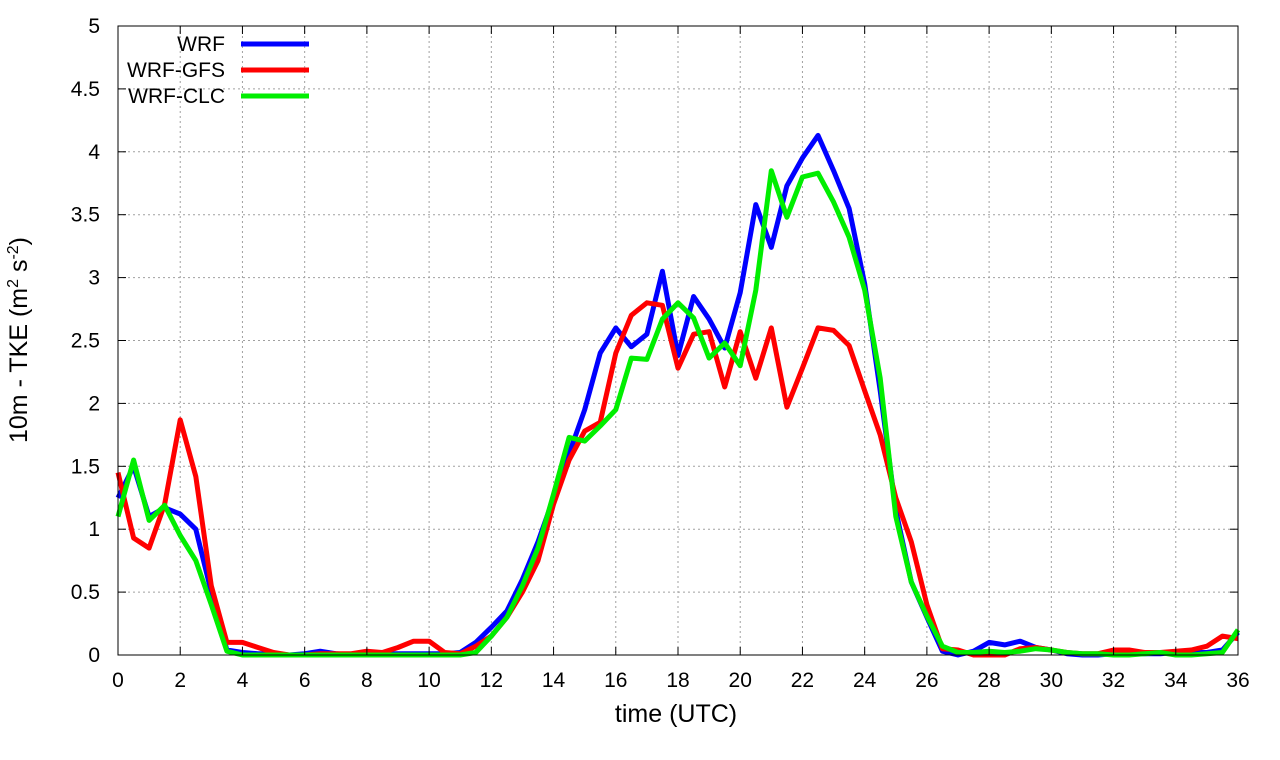  What do you see at coordinates (94, 26) in the screenshot?
I see `y-tick-label: 5` at bounding box center [94, 26].